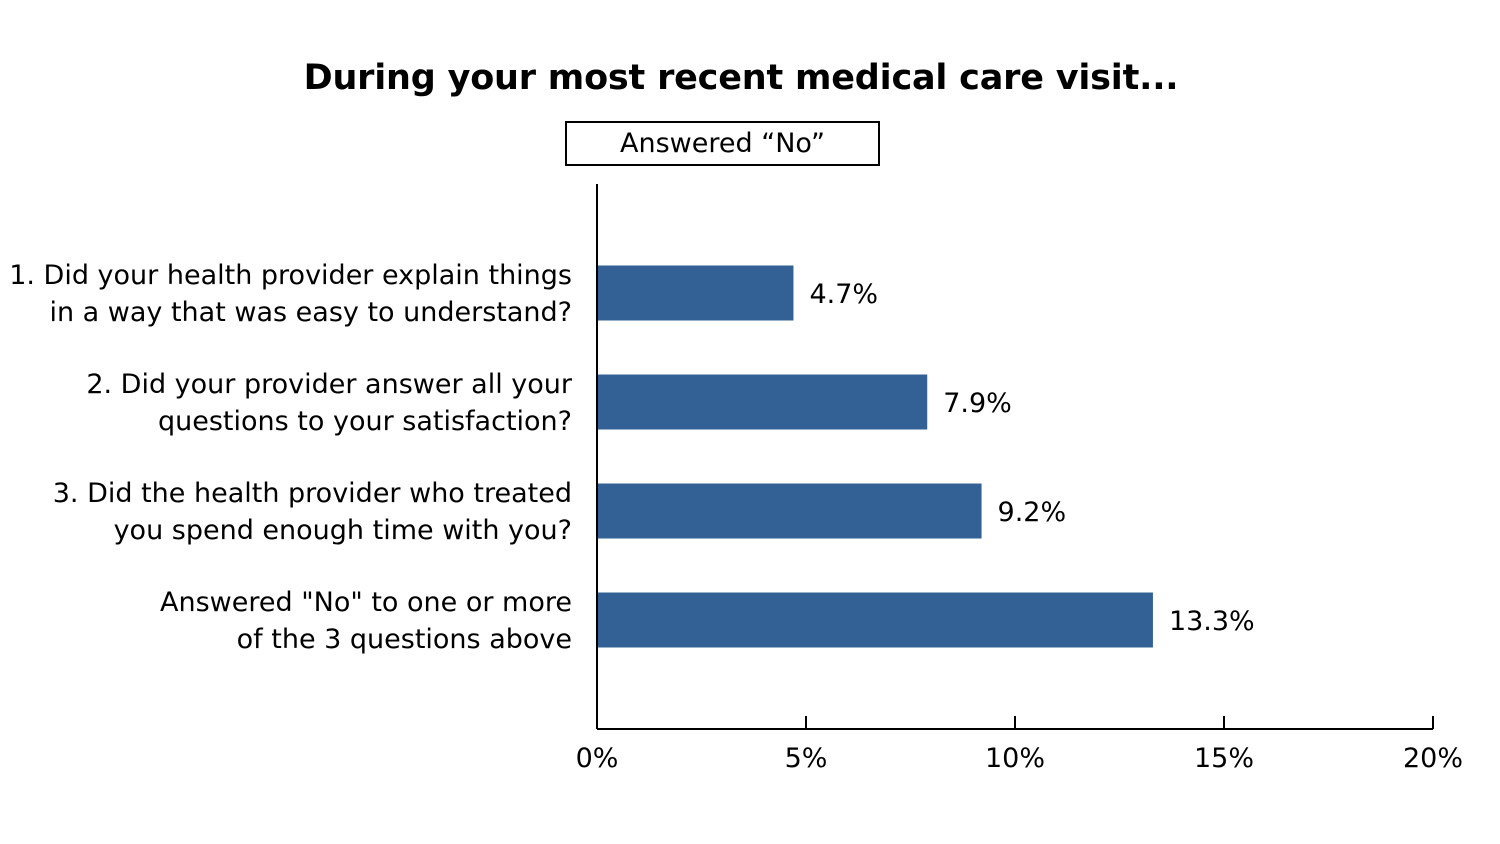  I want to click on category-label-3-line-1: 3. Did the health provider who treated, so click(312, 493).